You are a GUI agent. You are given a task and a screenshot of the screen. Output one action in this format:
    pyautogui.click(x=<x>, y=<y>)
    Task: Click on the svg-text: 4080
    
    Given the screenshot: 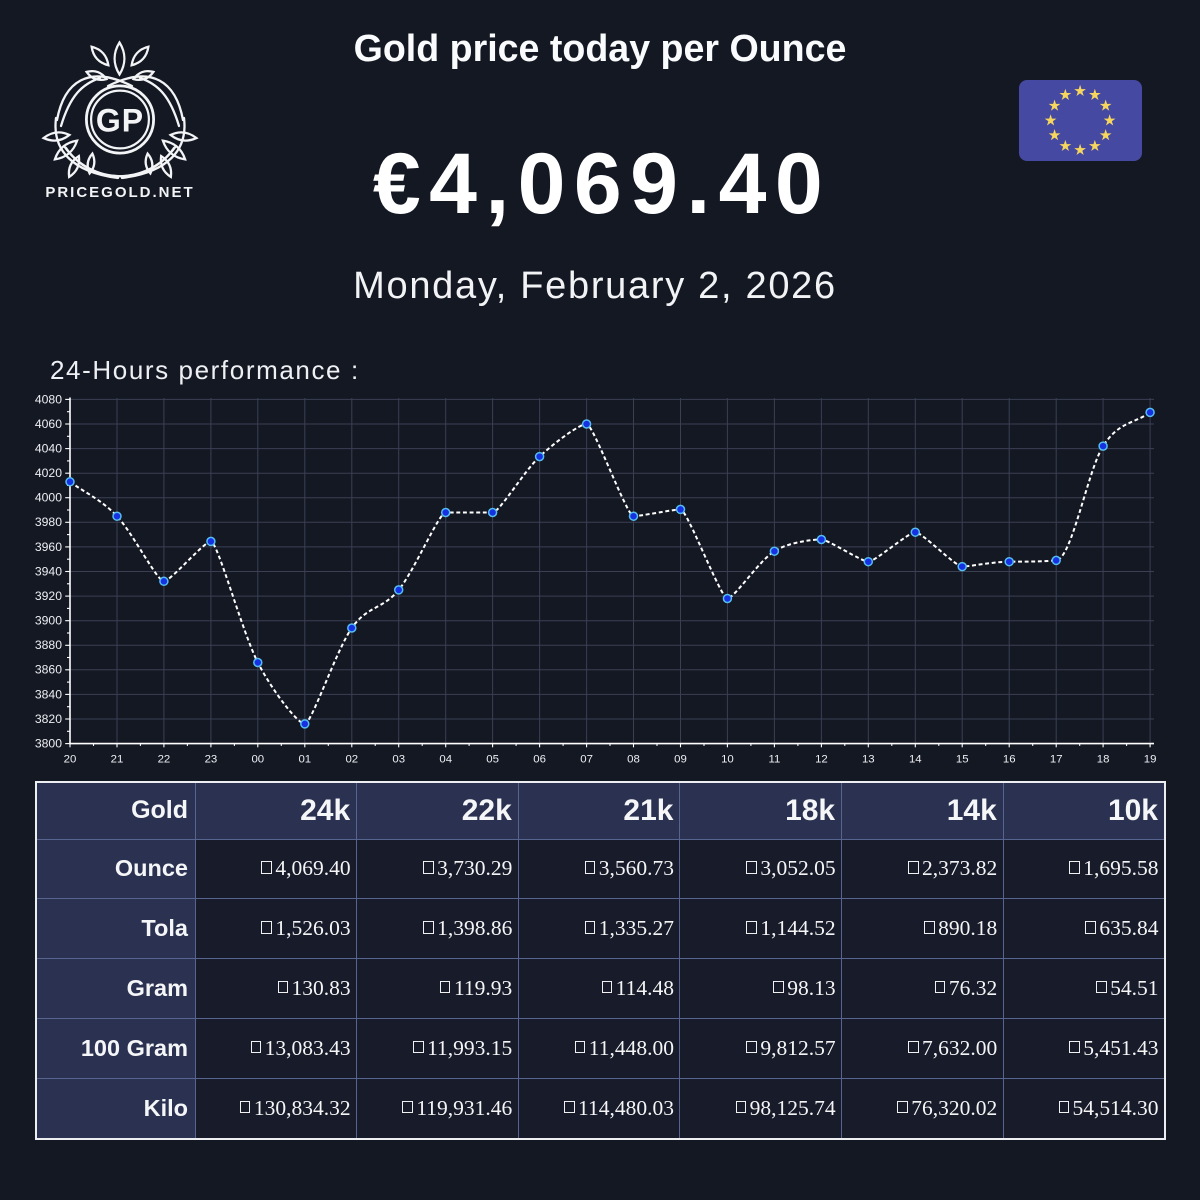 What is the action you would take?
    pyautogui.click(x=48, y=399)
    